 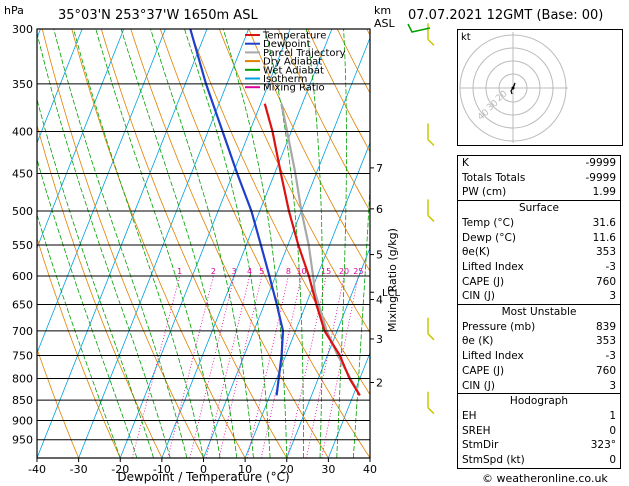 What do you see at coordinates (293, 70) in the screenshot?
I see `legend-label: Wet Adiabat` at bounding box center [293, 70].